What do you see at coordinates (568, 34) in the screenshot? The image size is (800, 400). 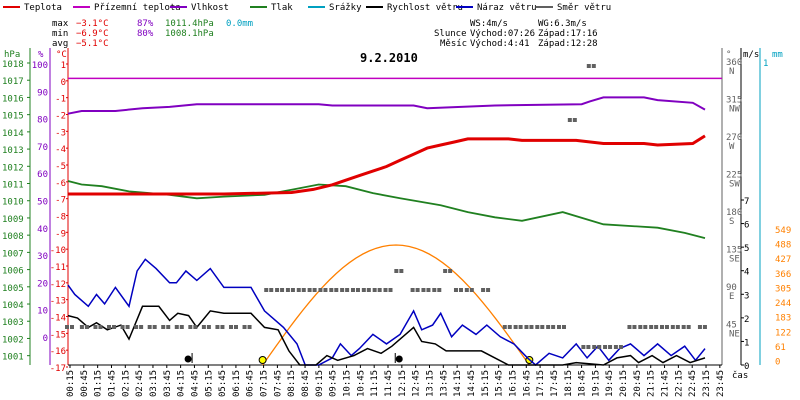 I see `sun-set: Západ:17:16` at bounding box center [568, 34].